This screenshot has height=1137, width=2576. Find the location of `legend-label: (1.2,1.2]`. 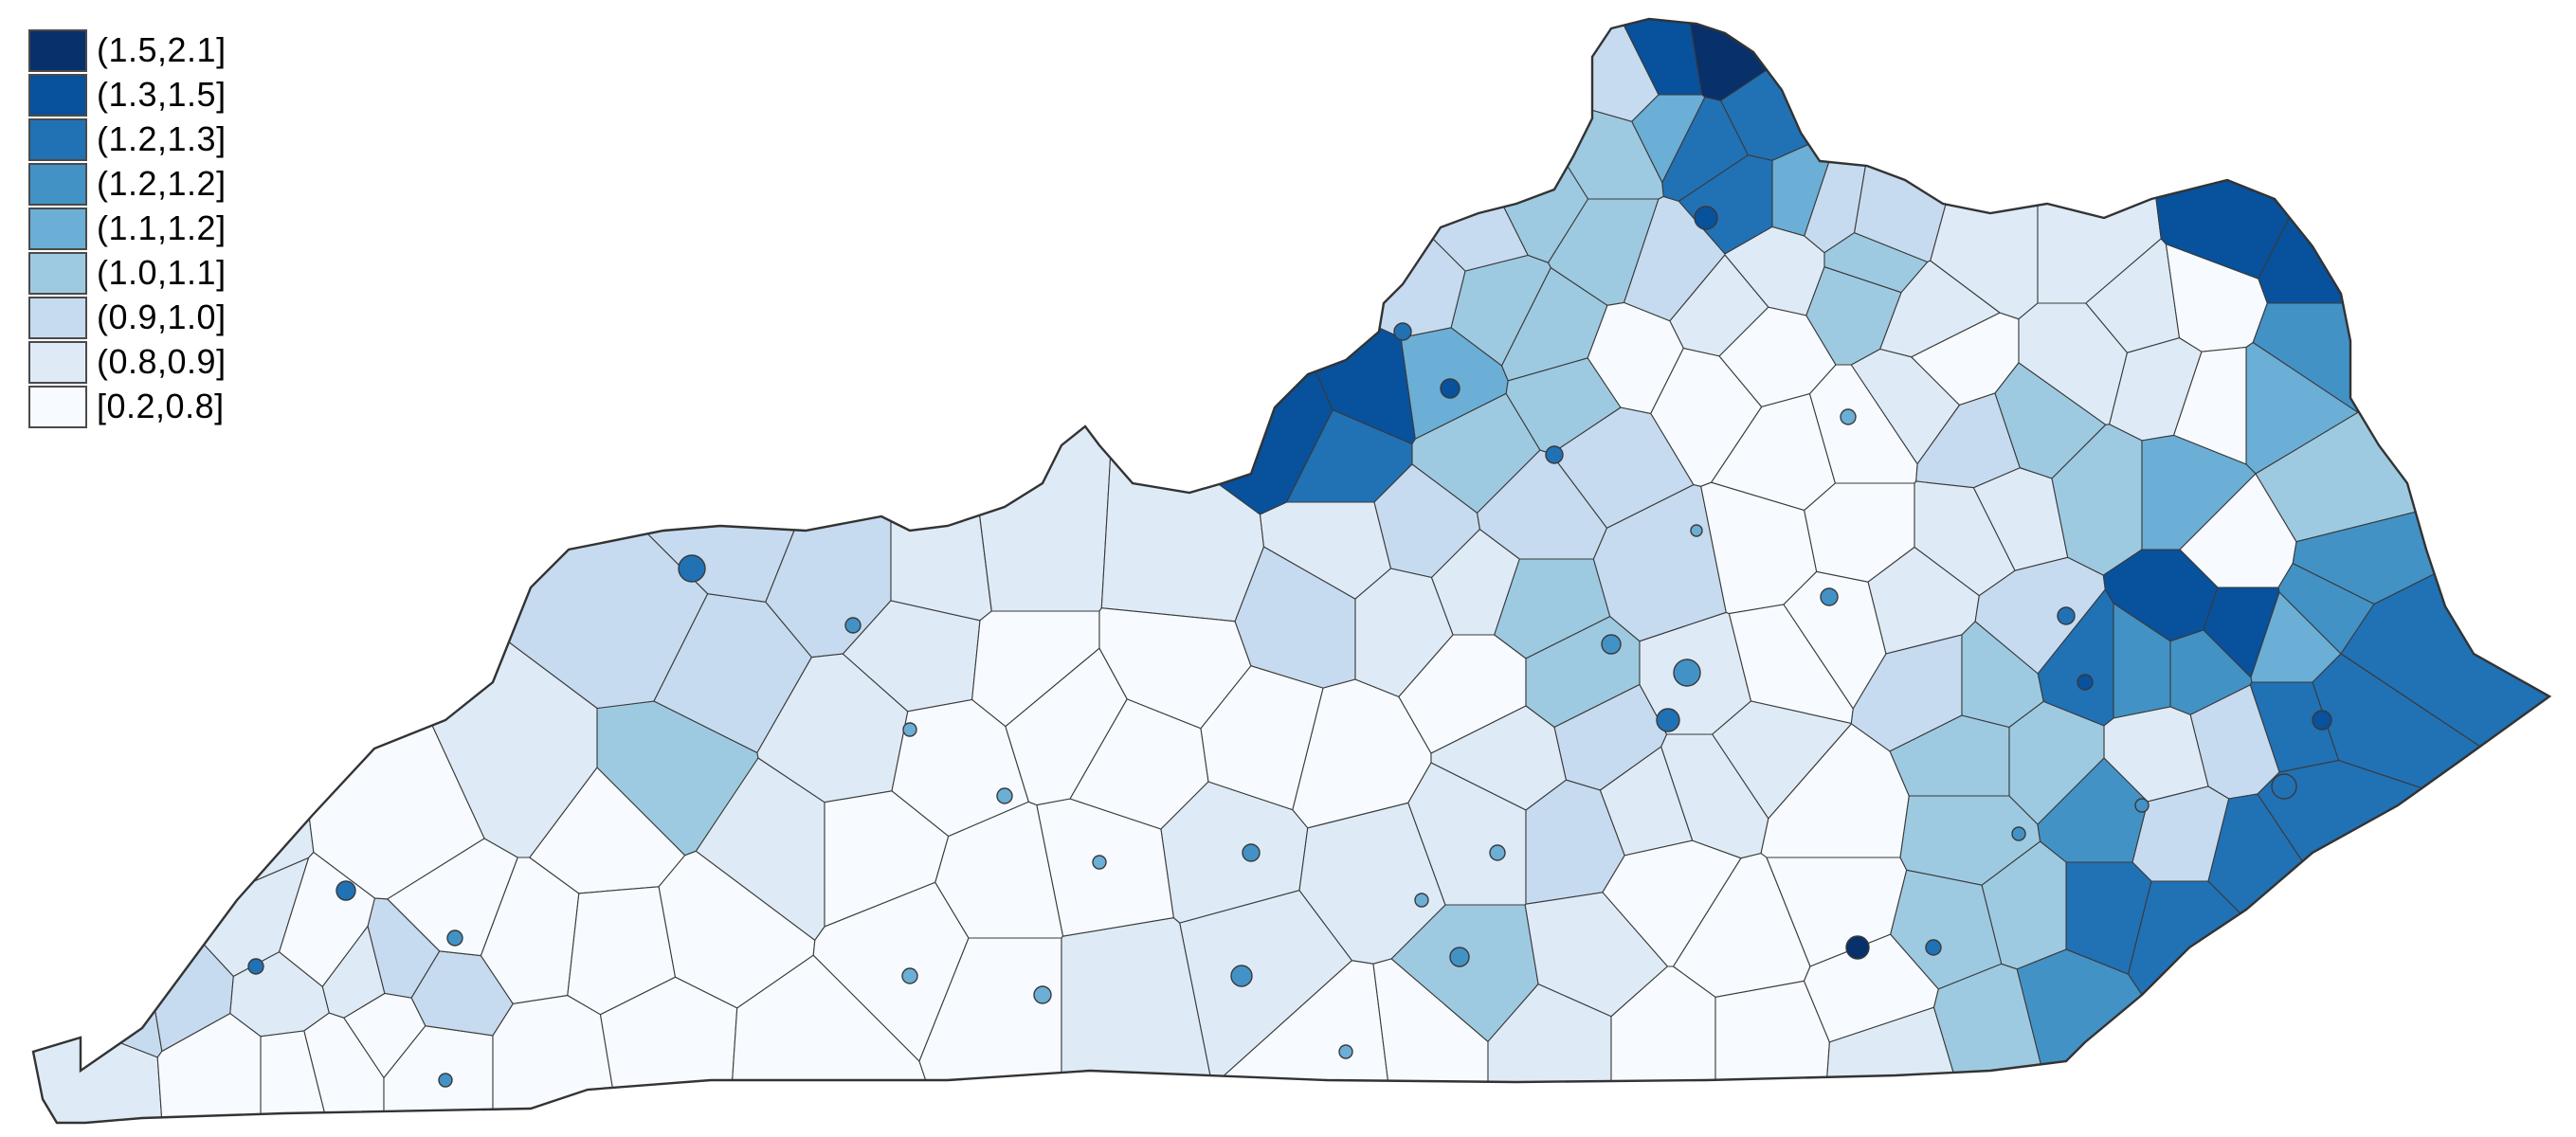

legend-label: (1.2,1.2] is located at coordinates (162, 183).